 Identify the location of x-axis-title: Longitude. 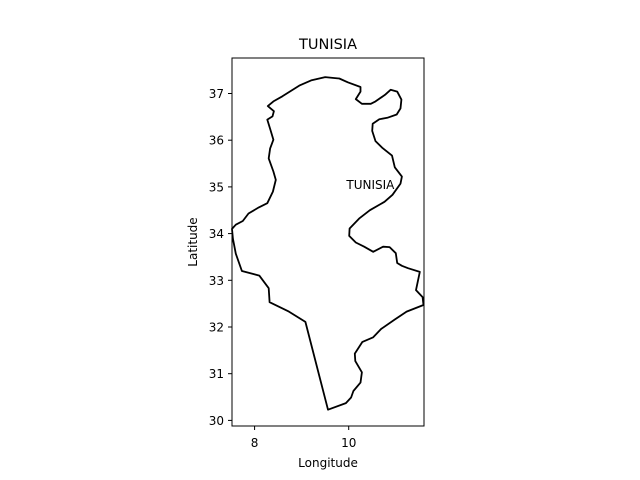
(328, 463).